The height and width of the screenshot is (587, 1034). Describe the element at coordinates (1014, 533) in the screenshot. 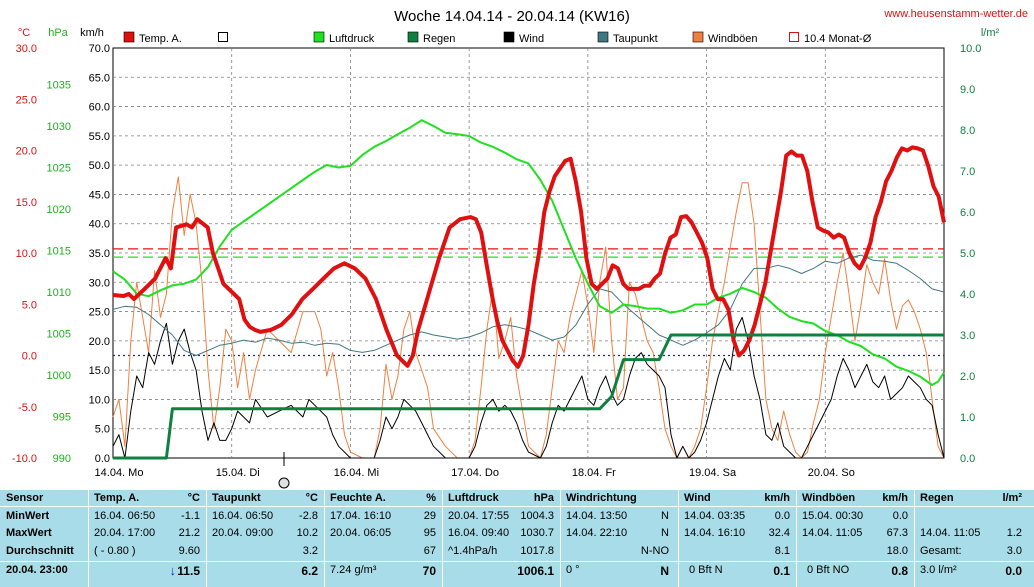

I see `rain-max-value: 1.2` at that location.